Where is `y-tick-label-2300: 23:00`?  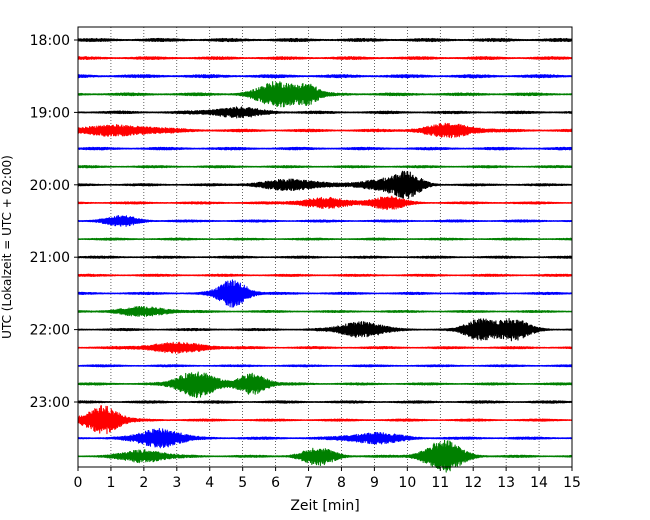
y-tick-label-2300: 23:00 is located at coordinates (50, 403).